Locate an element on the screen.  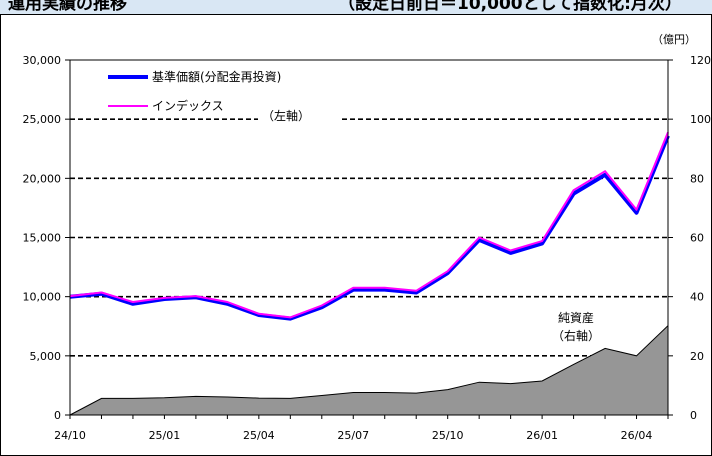
x-axis-tick-label: 24/10 is located at coordinates (70, 435).